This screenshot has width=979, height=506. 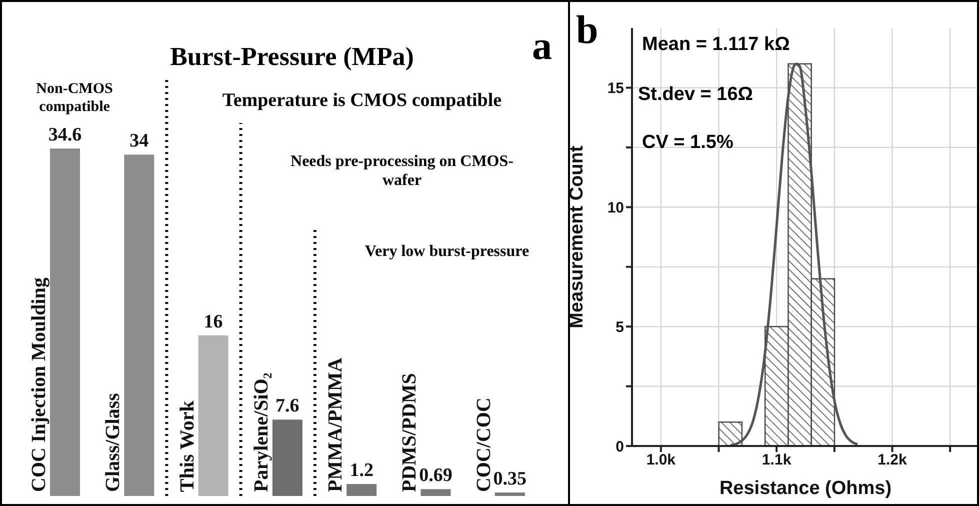 What do you see at coordinates (335, 424) in the screenshot?
I see `x-tick-label: PMMA/PMMA` at bounding box center [335, 424].